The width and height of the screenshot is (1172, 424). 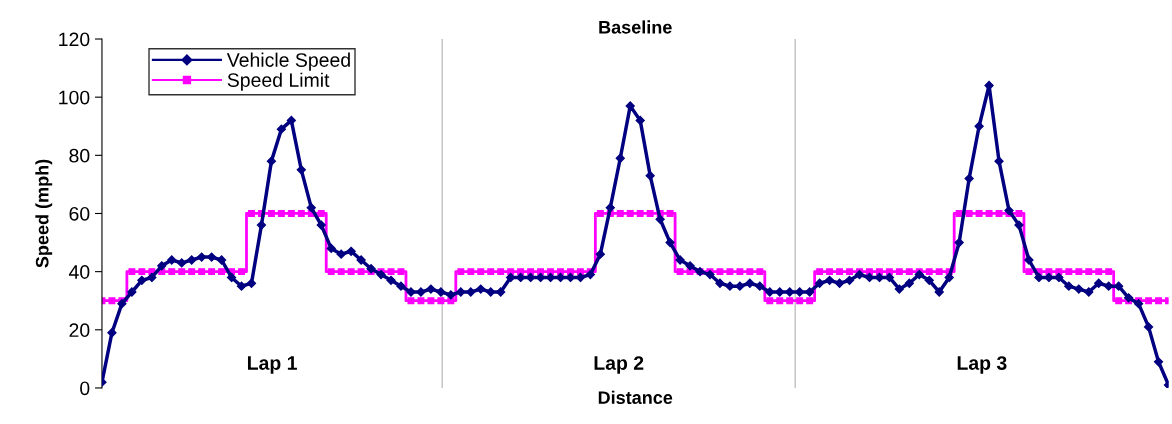 I want to click on legend-label: Speed Limit, so click(x=278, y=81).